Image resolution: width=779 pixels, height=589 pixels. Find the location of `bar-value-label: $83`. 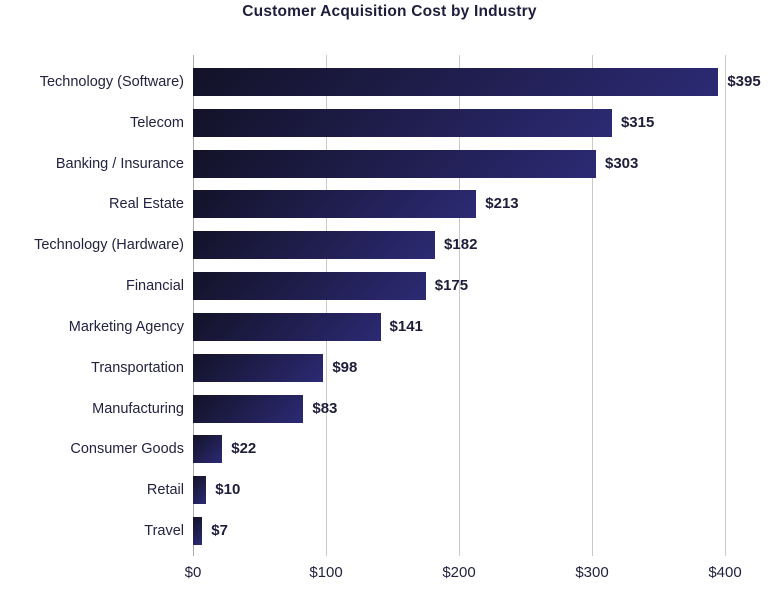

bar-value-label: $83 is located at coordinates (325, 408).